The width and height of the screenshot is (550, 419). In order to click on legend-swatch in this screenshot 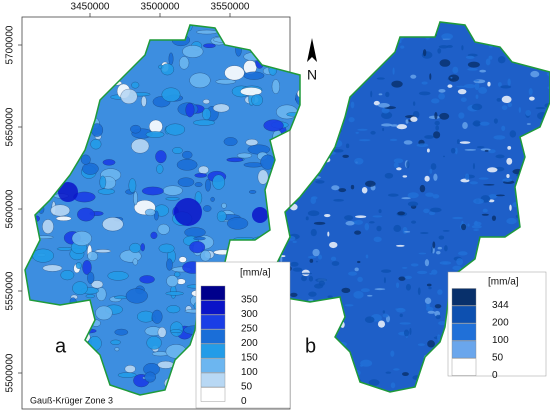, I will do `click(213, 351)`.